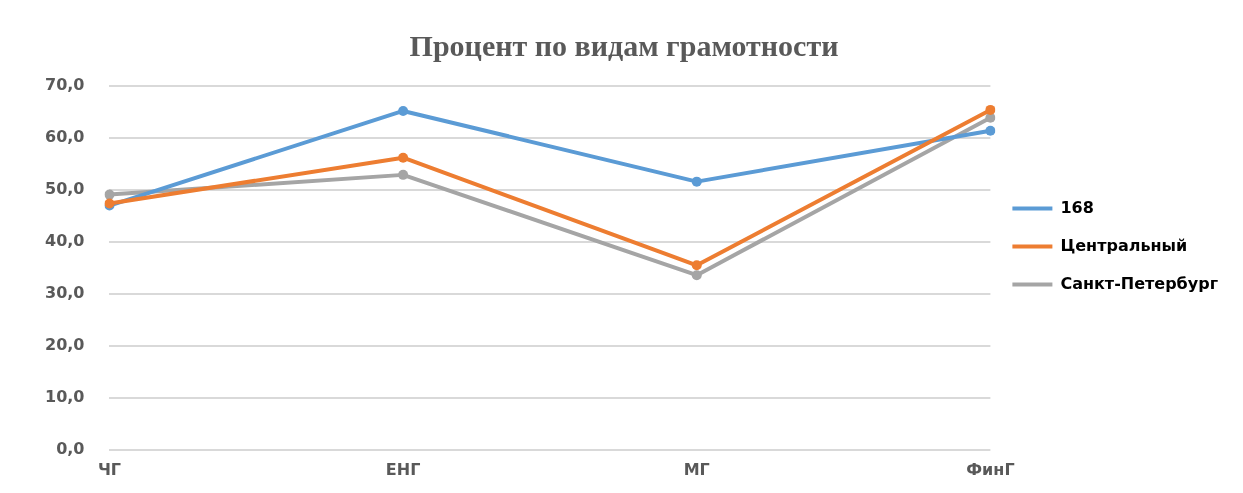  Describe the element at coordinates (1077, 207) in the screenshot. I see `legend-label: 168` at that location.